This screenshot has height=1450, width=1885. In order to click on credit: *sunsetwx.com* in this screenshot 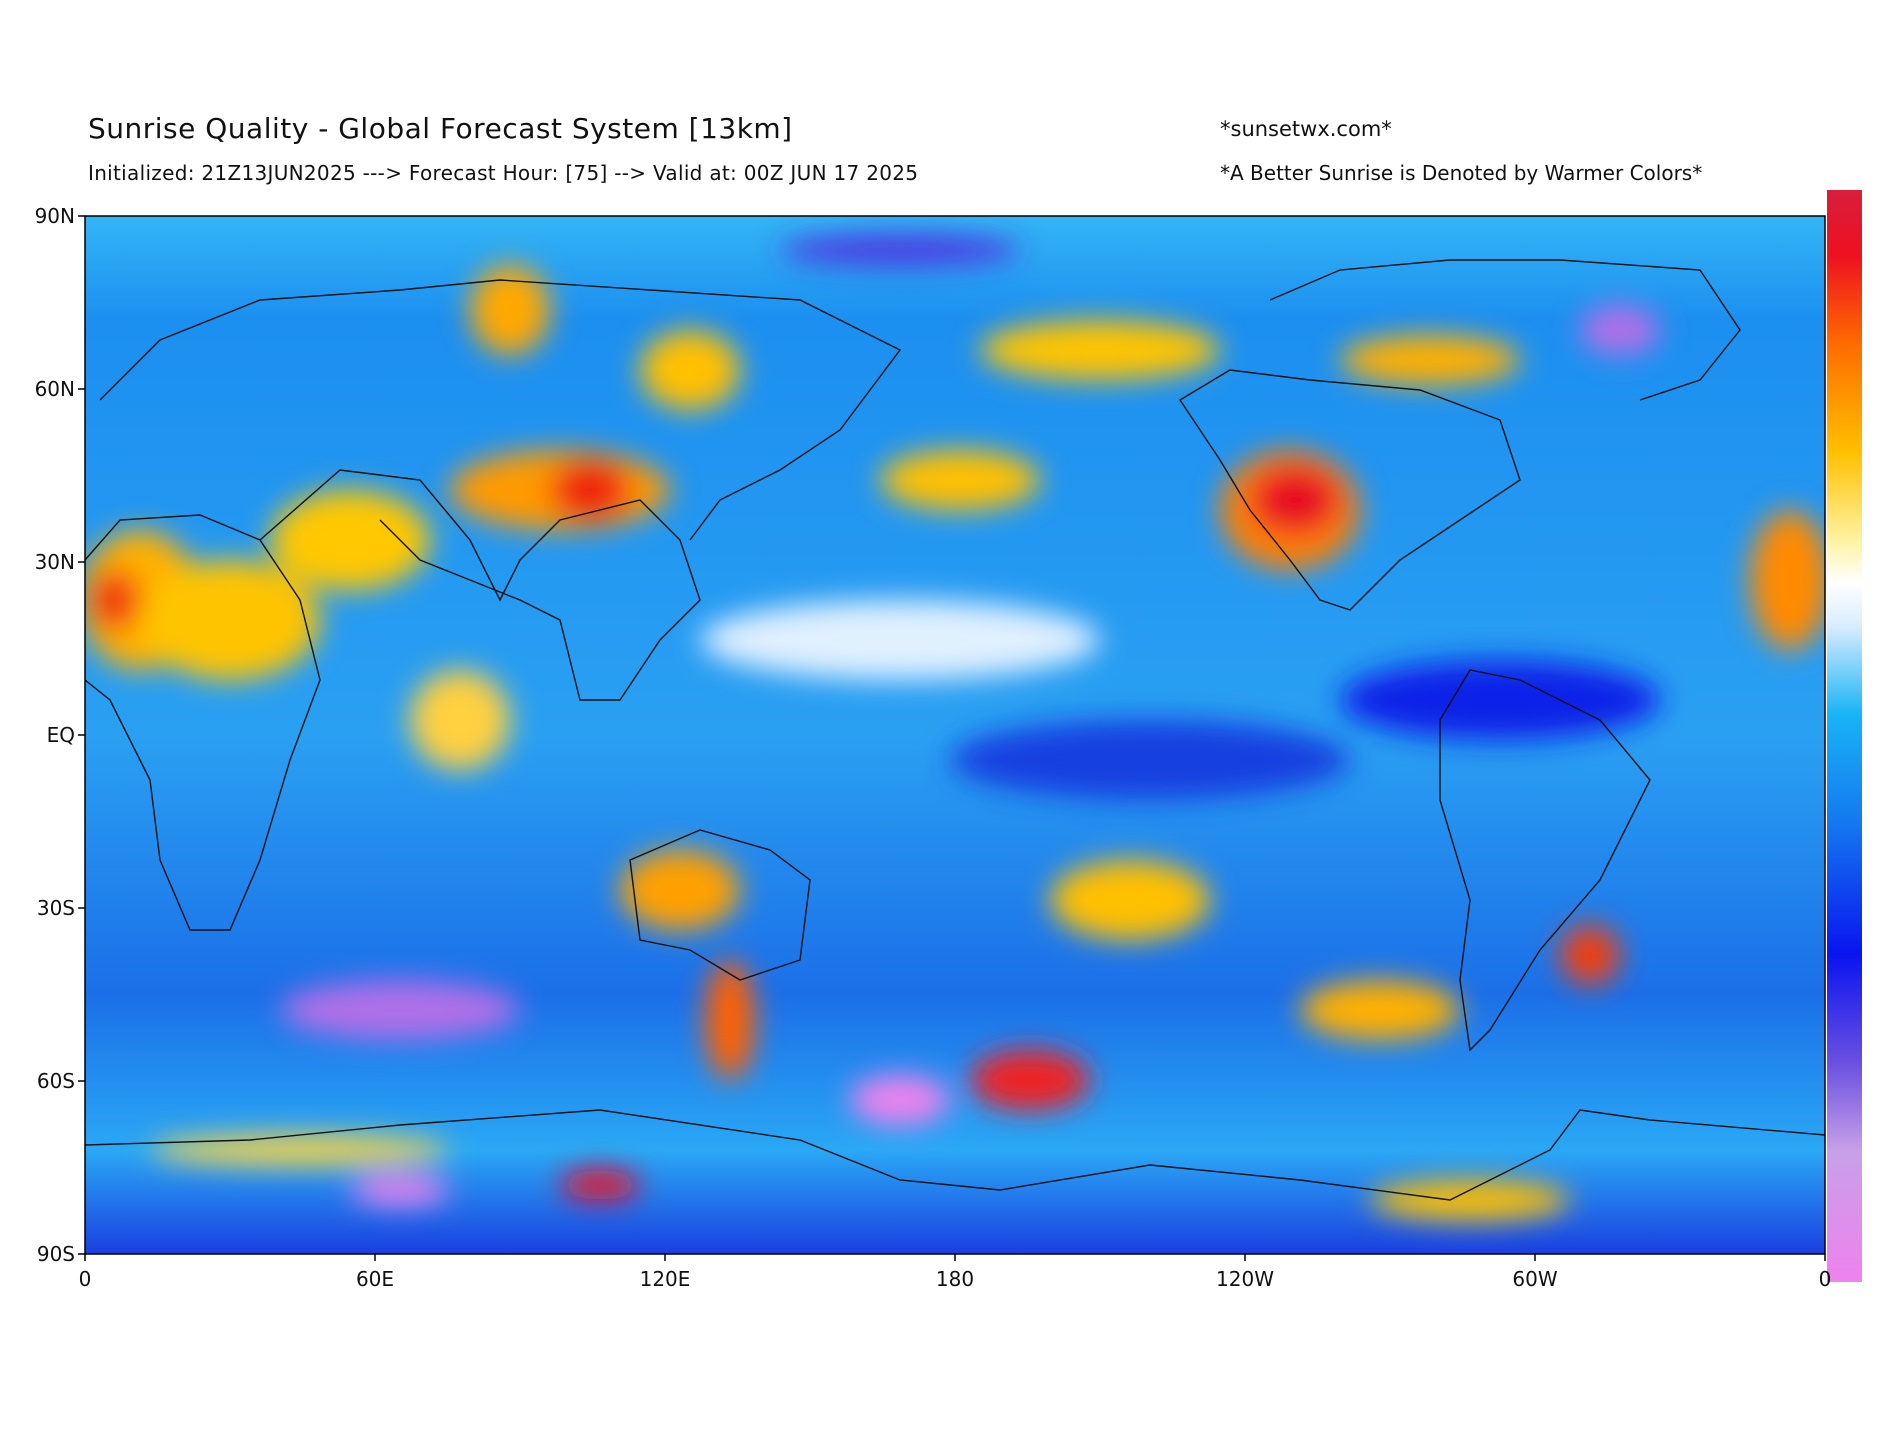, I will do `click(1306, 129)`.